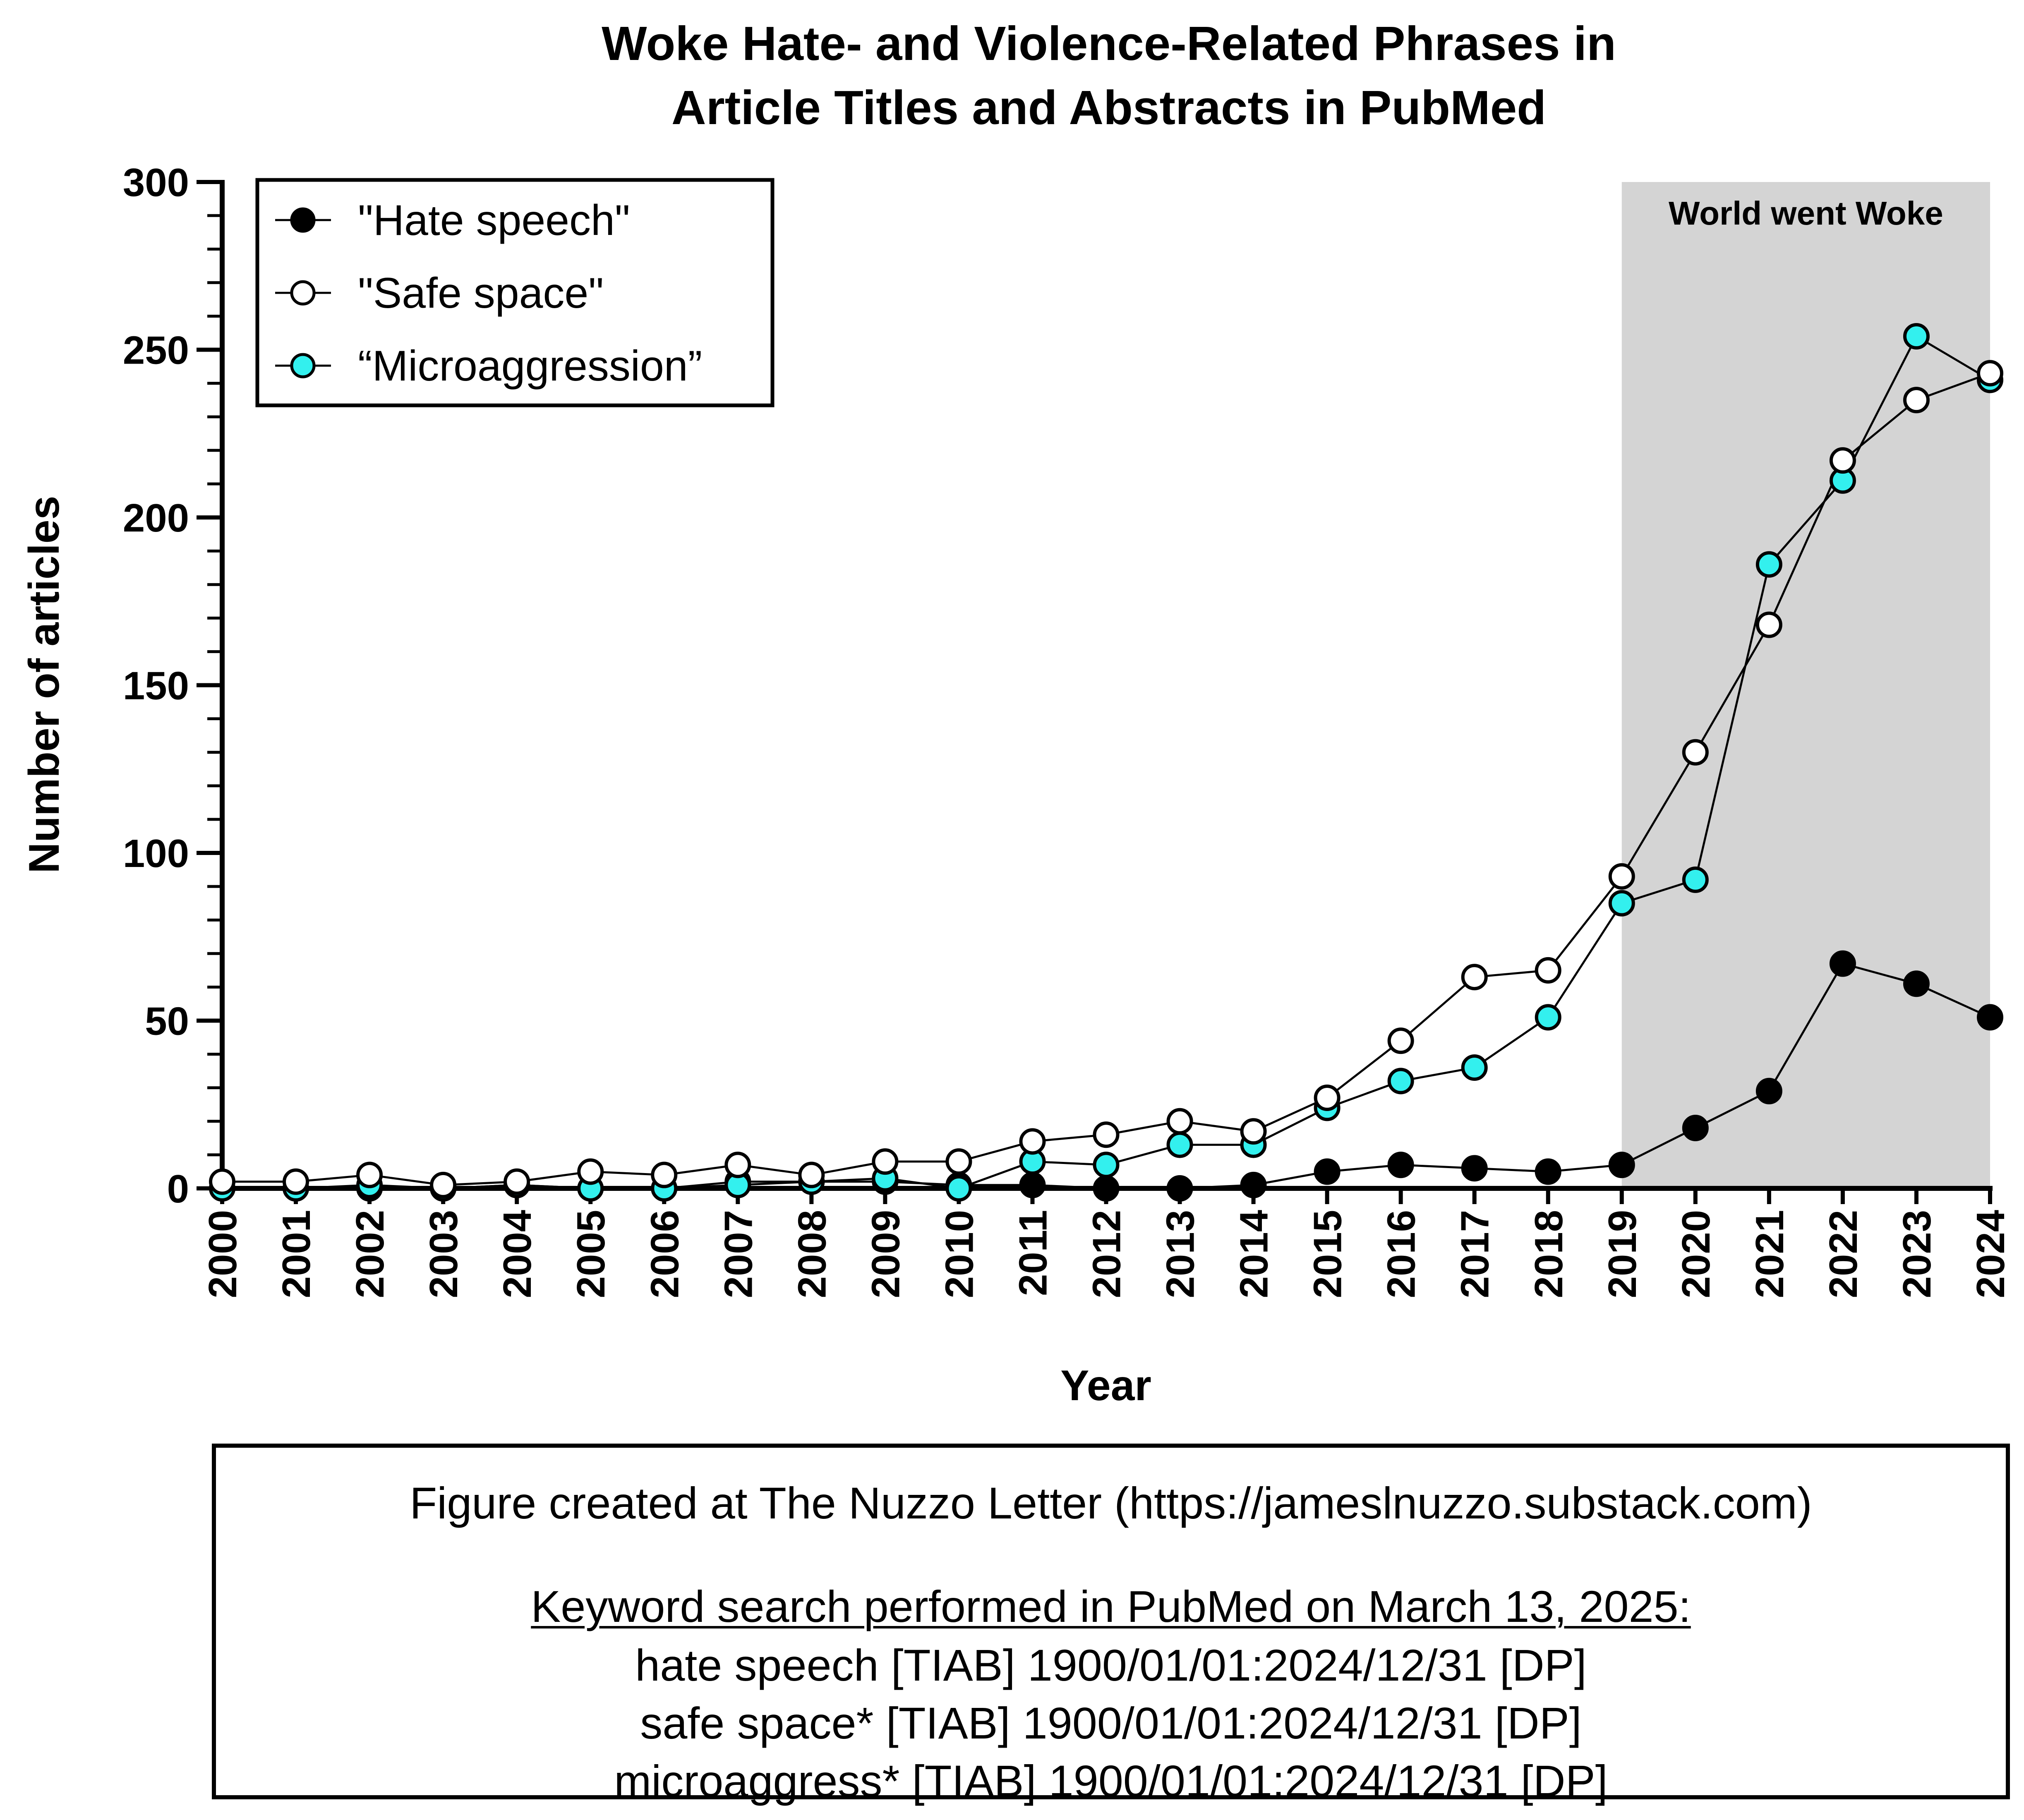 Image resolution: width=2024 pixels, height=1820 pixels. Describe the element at coordinates (1696, 1254) in the screenshot. I see `x-tick-label: 2020` at that location.